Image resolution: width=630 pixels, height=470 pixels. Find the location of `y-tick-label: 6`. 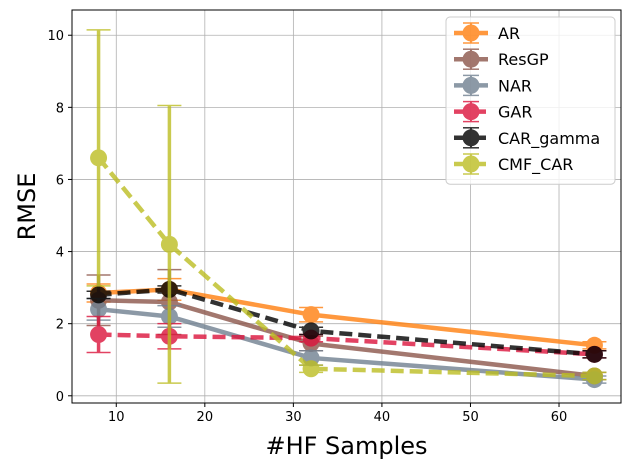

y-tick-label: 6 is located at coordinates (60, 180).